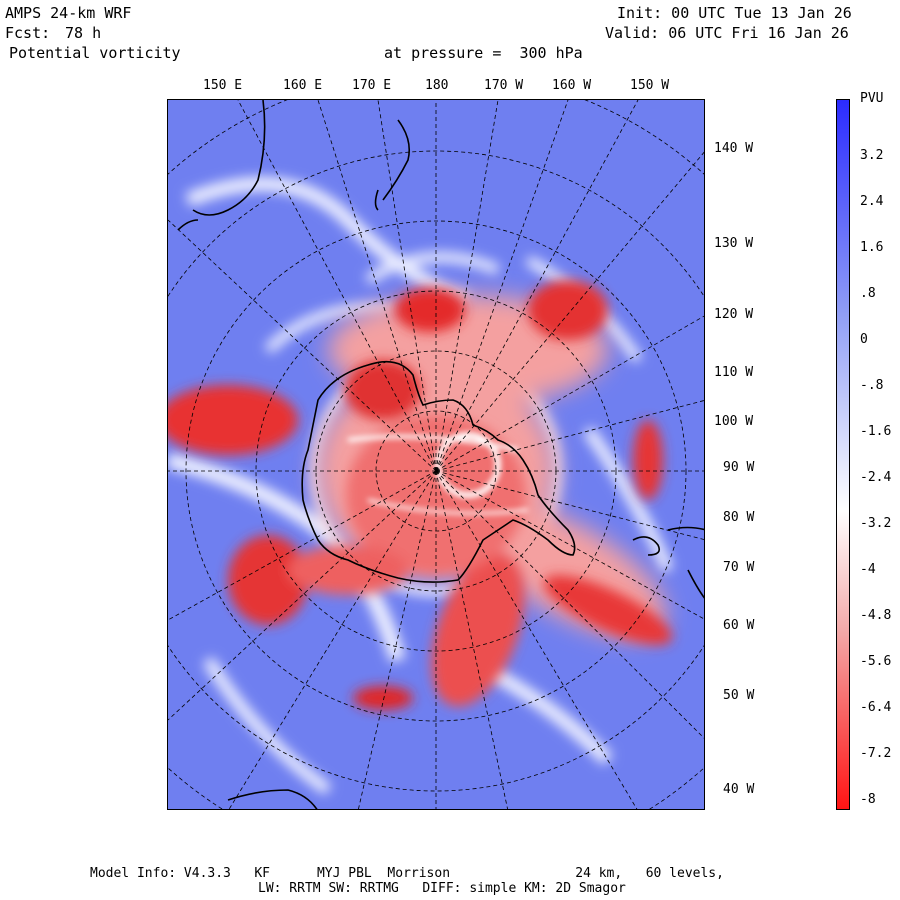 Image resolution: width=900 pixels, height=900 pixels. I want to click on southern-coast, so click(272, 799).